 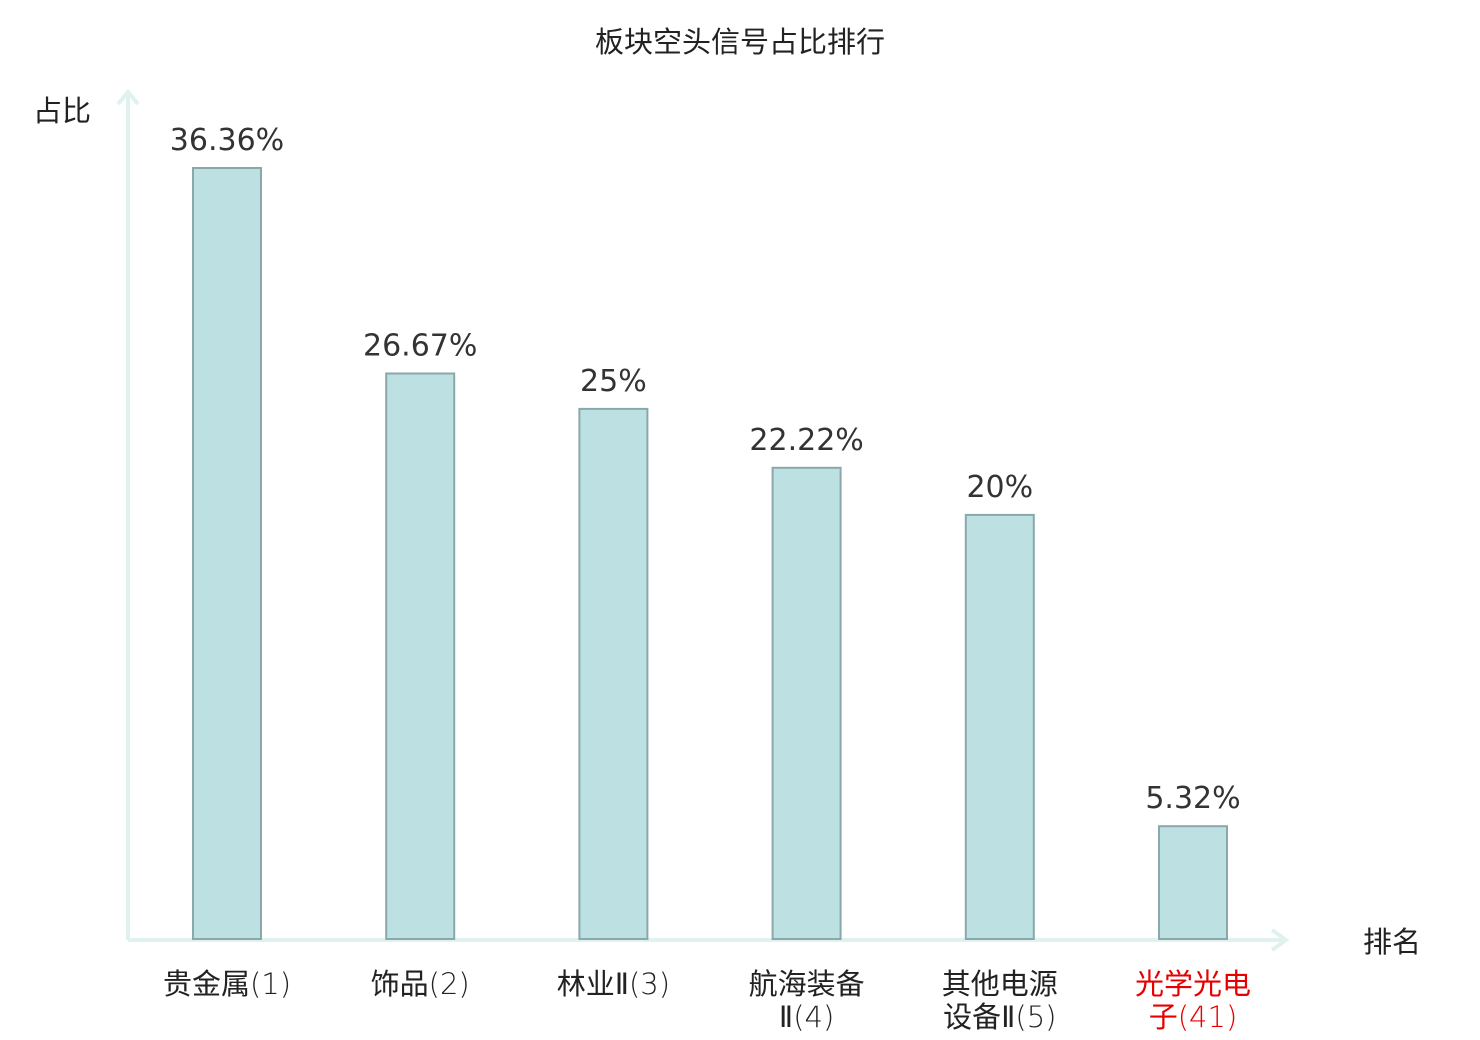 What do you see at coordinates (128, 97) in the screenshot?
I see `y-axis-arrow` at bounding box center [128, 97].